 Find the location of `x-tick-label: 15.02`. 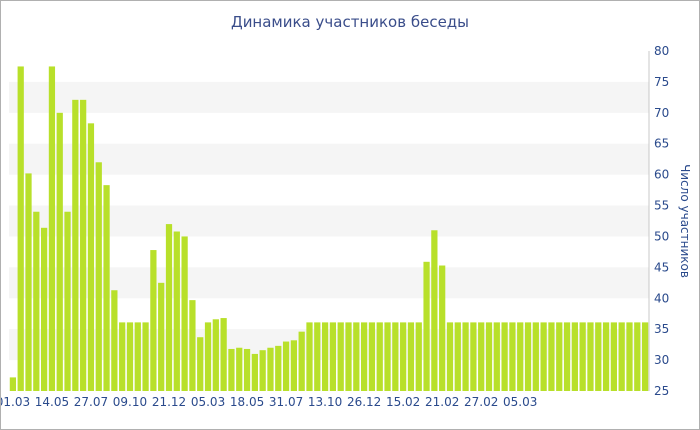

x-tick-label: 15.02 is located at coordinates (403, 402).